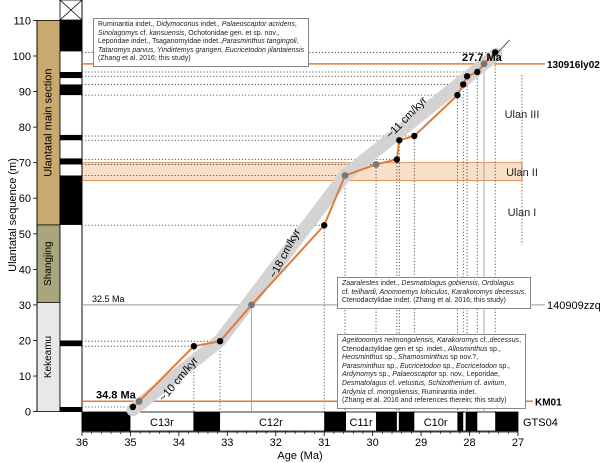 Image resolution: width=600 pixels, height=463 pixels. What do you see at coordinates (25, 128) in the screenshot?
I see `y-tick-label: 80` at bounding box center [25, 128].